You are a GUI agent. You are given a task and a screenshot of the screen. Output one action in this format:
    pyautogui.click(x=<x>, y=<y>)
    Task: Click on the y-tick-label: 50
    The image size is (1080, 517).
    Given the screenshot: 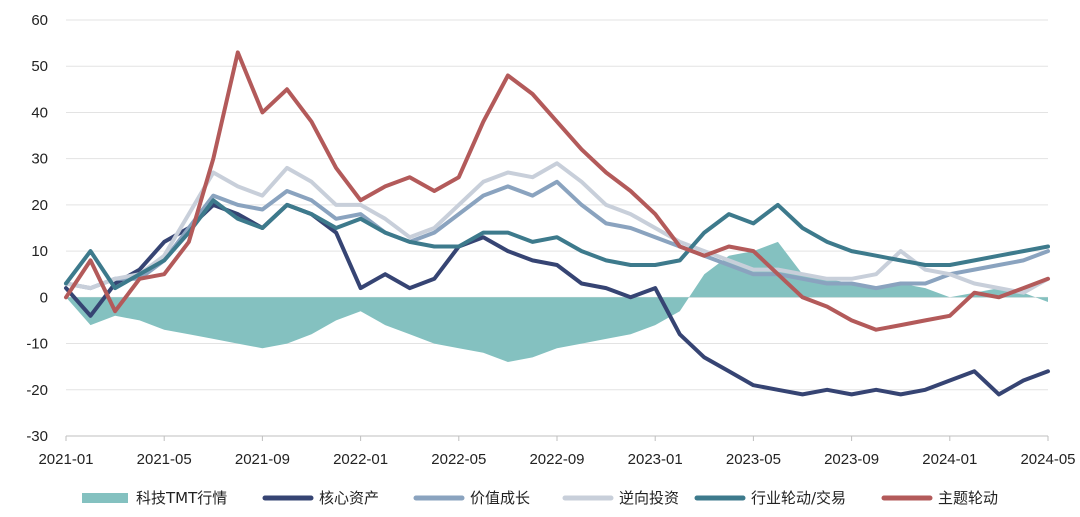 What is the action you would take?
    pyautogui.click(x=39, y=66)
    